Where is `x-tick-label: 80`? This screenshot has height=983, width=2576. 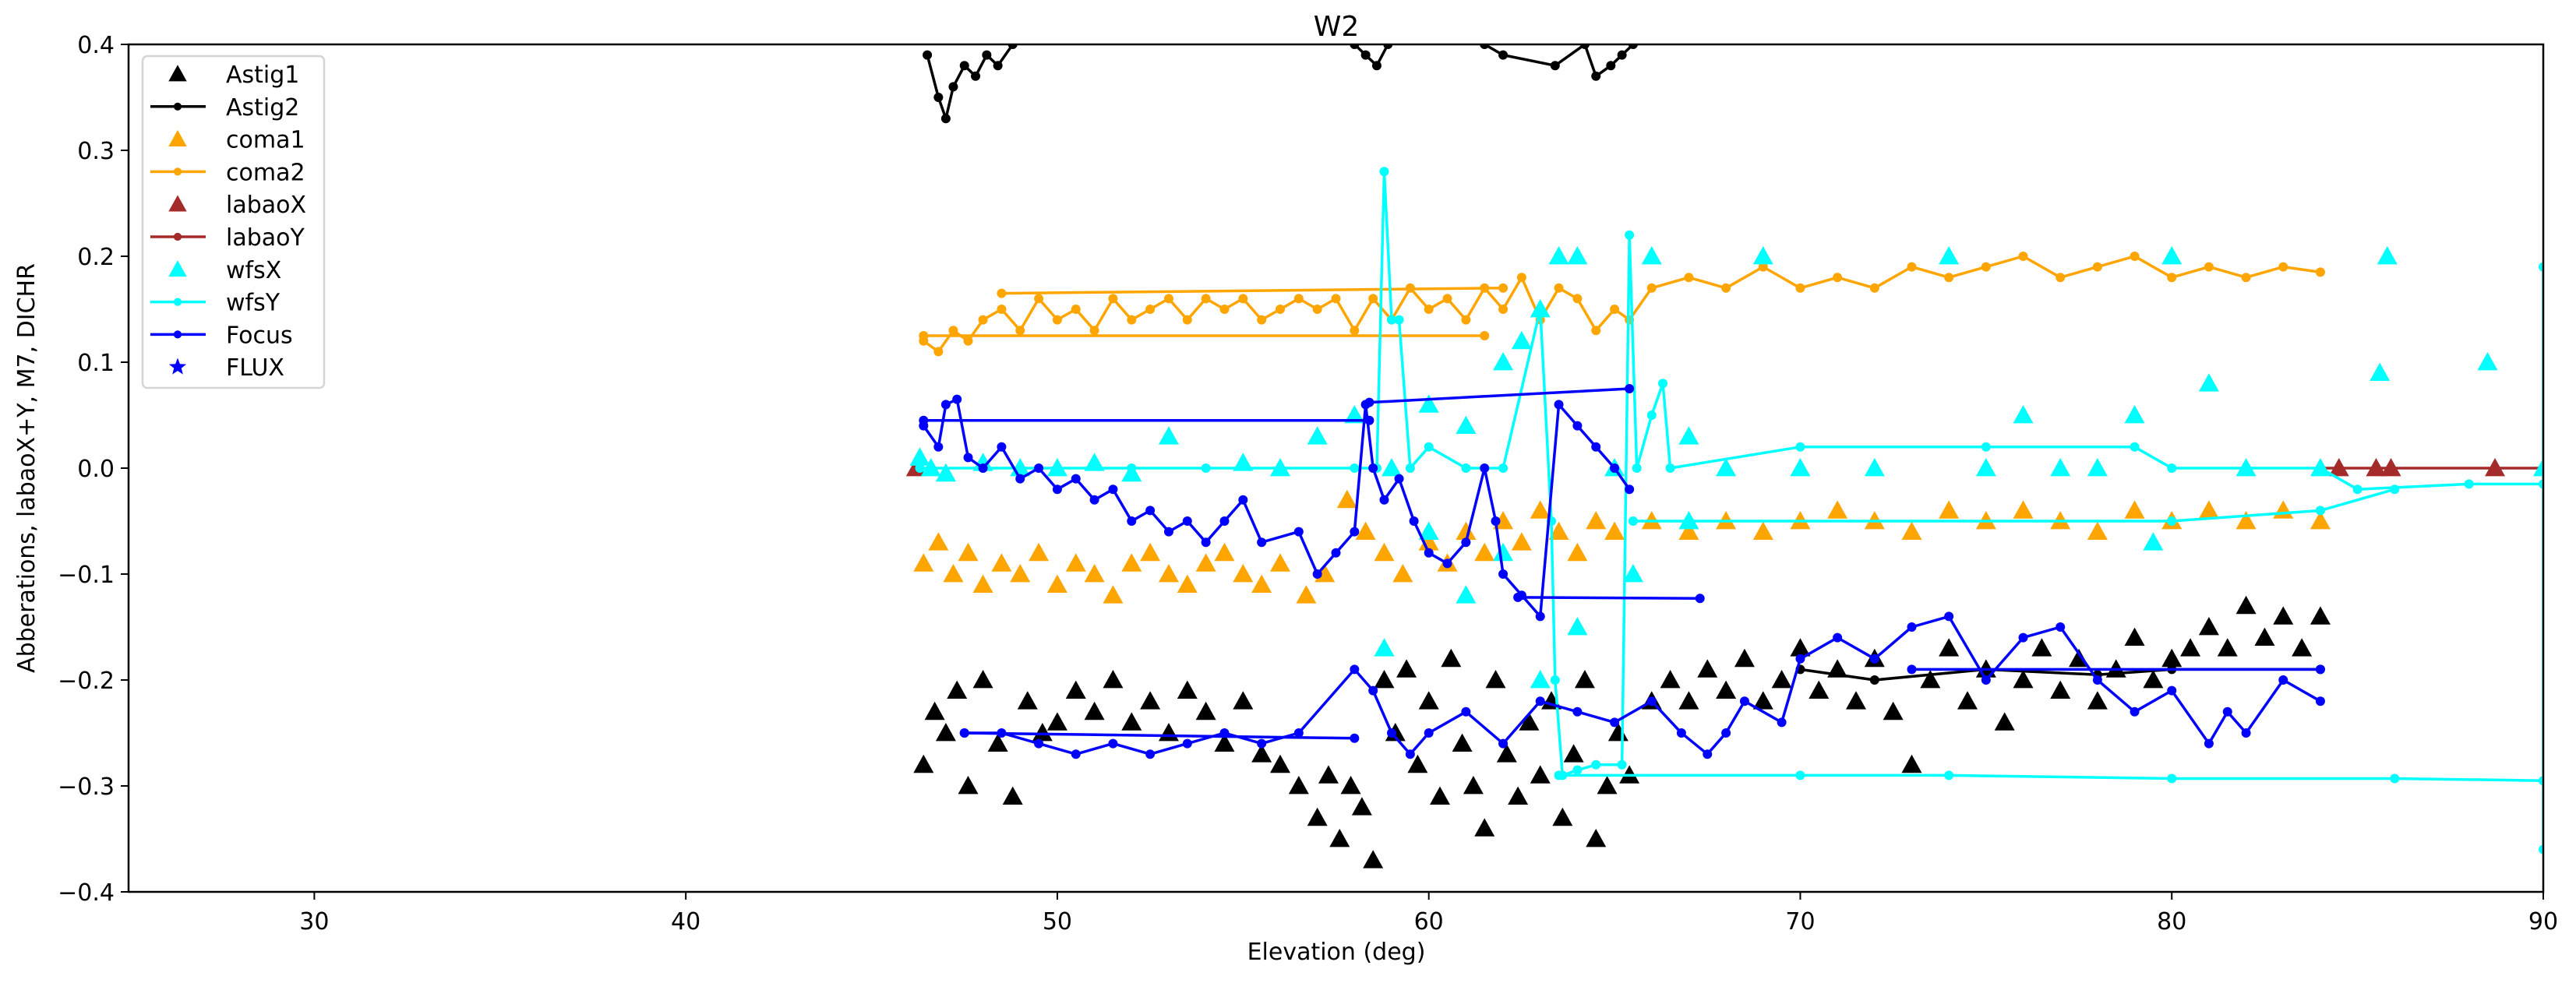 x-tick-label: 80 is located at coordinates (2171, 921).